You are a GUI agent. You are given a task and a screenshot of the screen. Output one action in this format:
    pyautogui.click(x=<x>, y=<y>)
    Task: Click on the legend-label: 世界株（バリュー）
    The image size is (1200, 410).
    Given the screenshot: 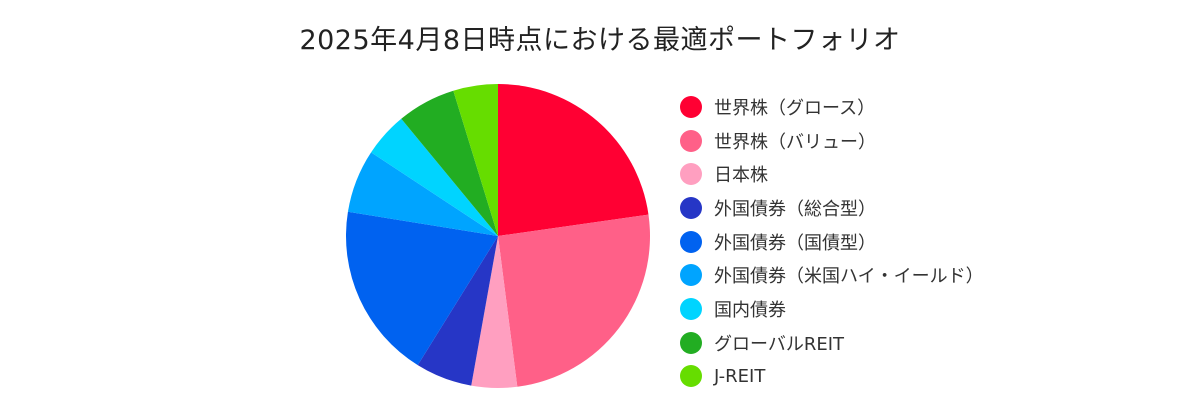 What is the action you would take?
    pyautogui.click(x=795, y=142)
    